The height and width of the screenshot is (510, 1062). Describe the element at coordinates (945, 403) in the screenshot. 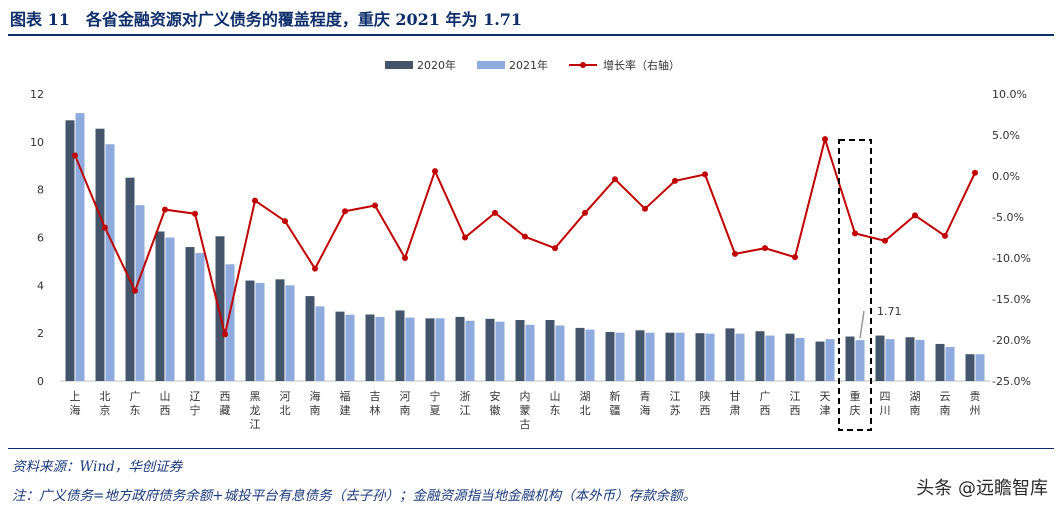

I see `category-label: 云南` at that location.